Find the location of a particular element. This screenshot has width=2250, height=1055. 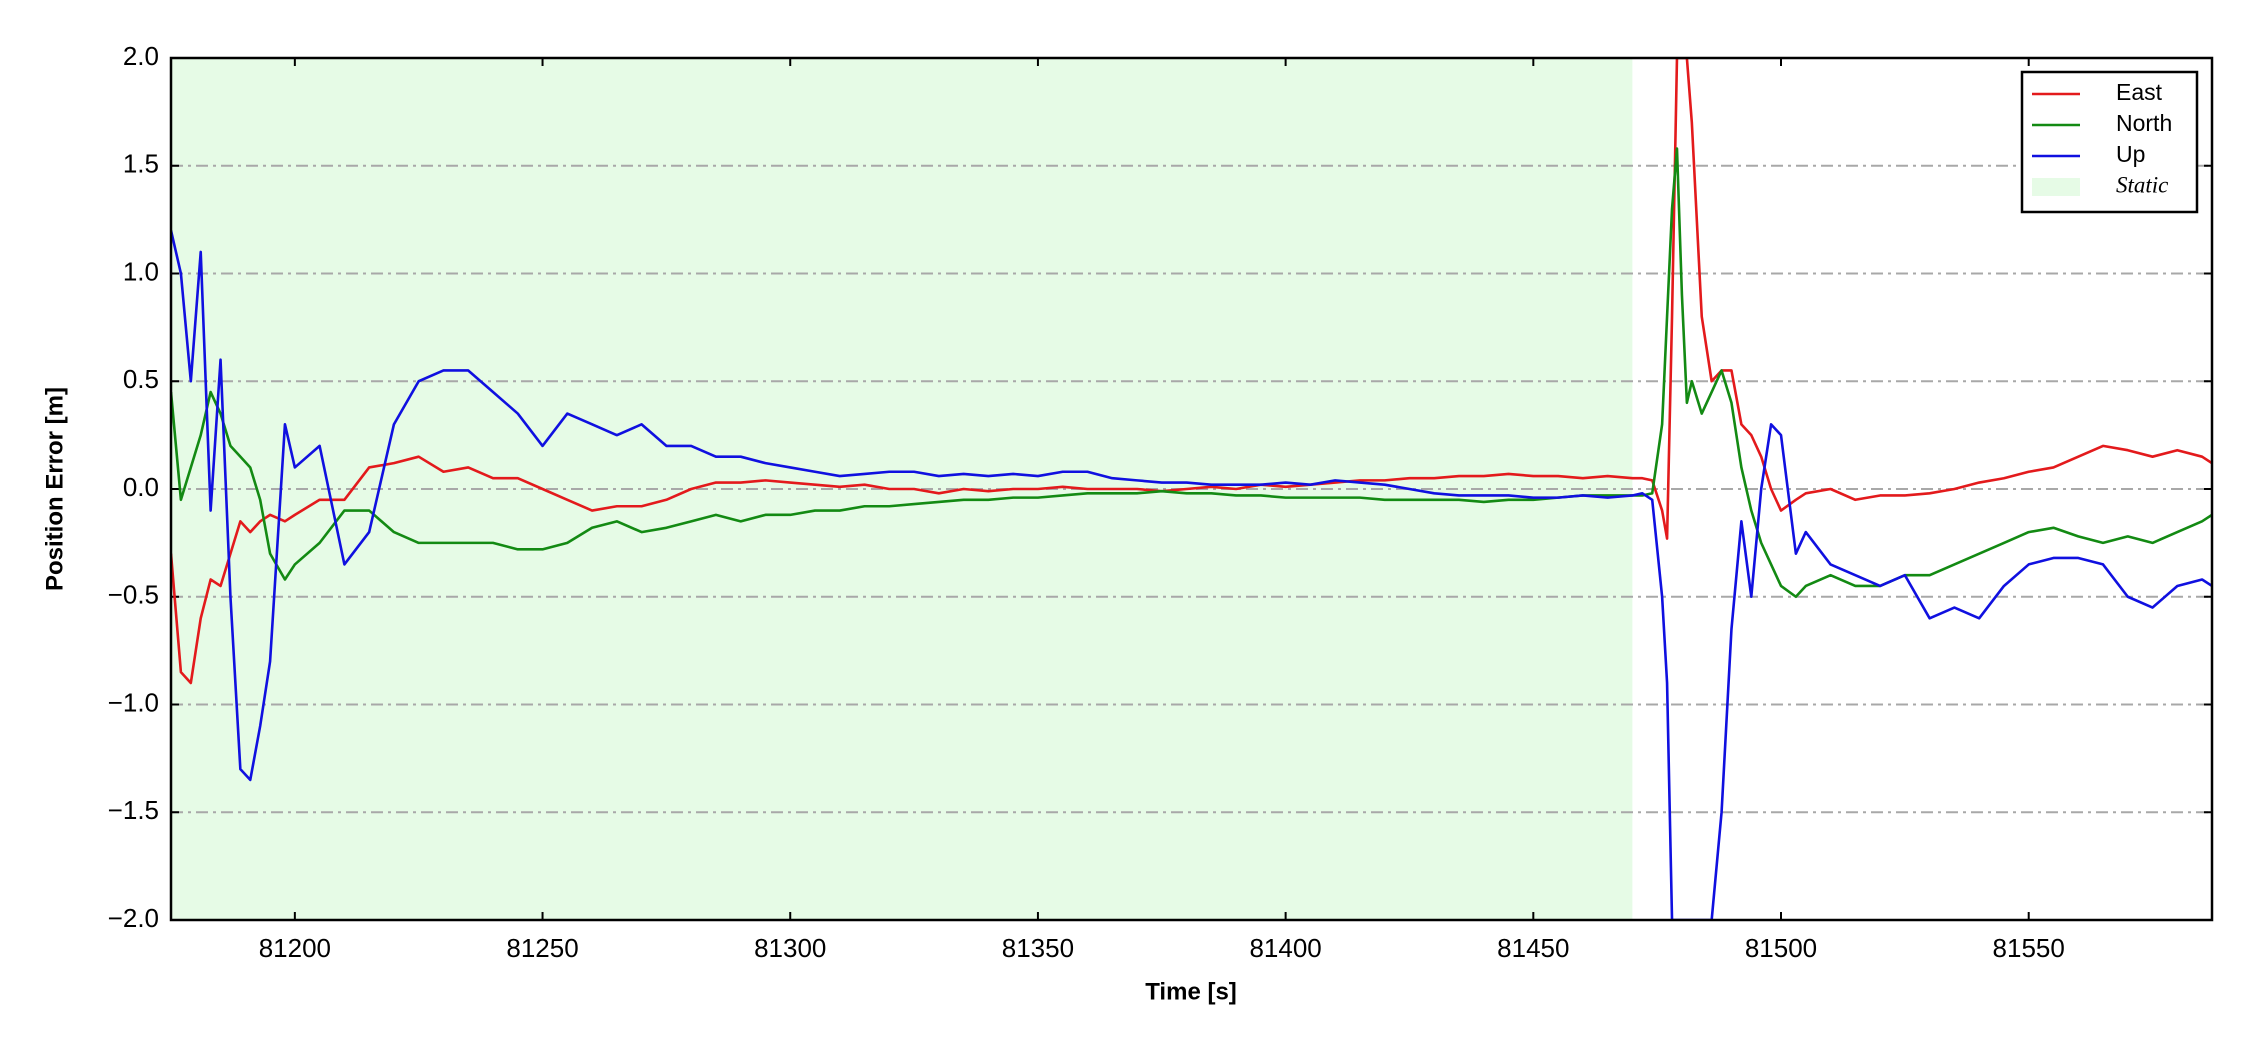

y-tick-label: −0.5 is located at coordinates (133, 595).